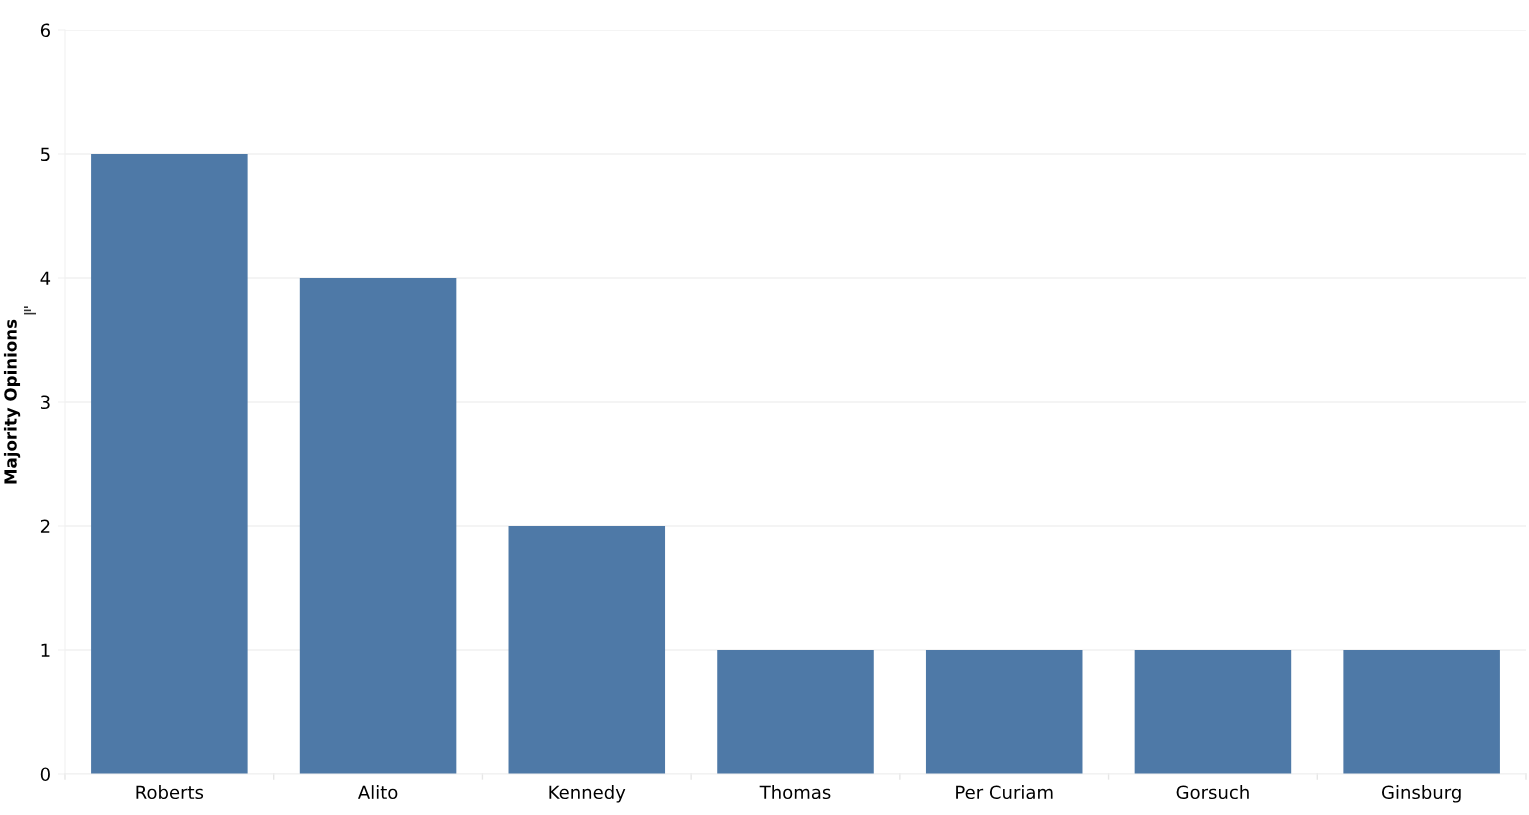 The image size is (1529, 815). I want to click on y-tick-label: 6, so click(45, 30).